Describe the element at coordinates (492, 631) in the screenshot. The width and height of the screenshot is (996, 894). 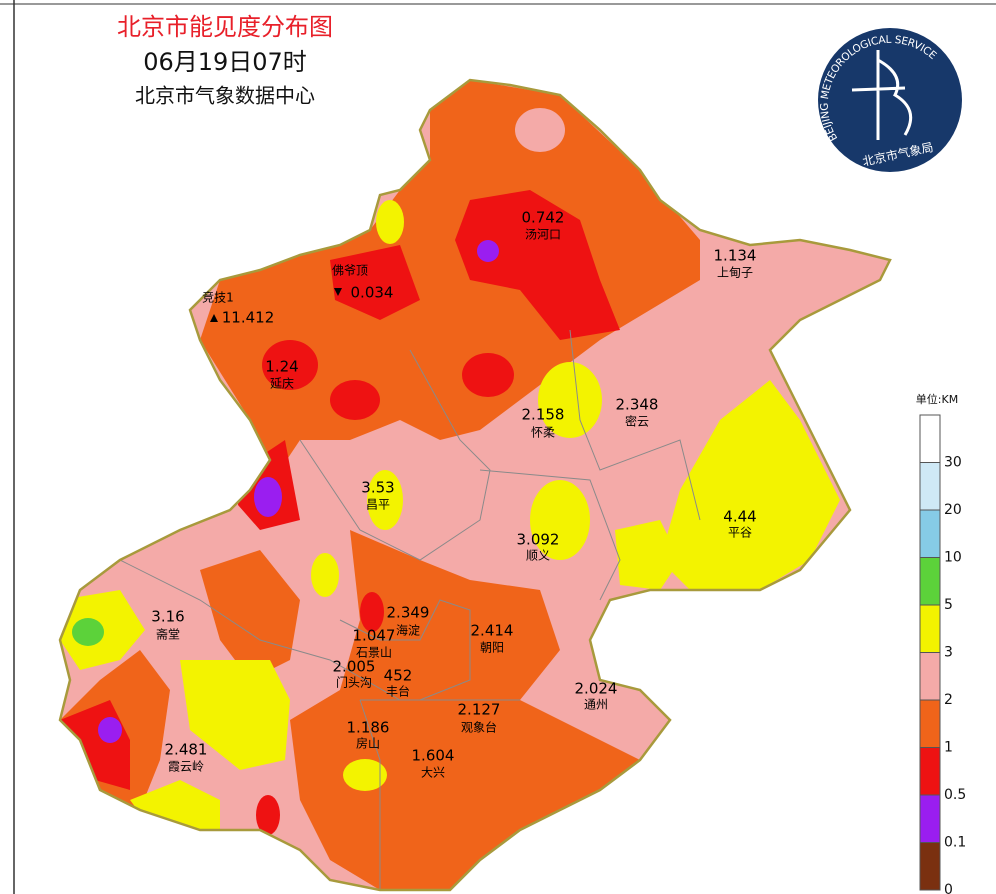
I see `station-value: 2.414` at that location.